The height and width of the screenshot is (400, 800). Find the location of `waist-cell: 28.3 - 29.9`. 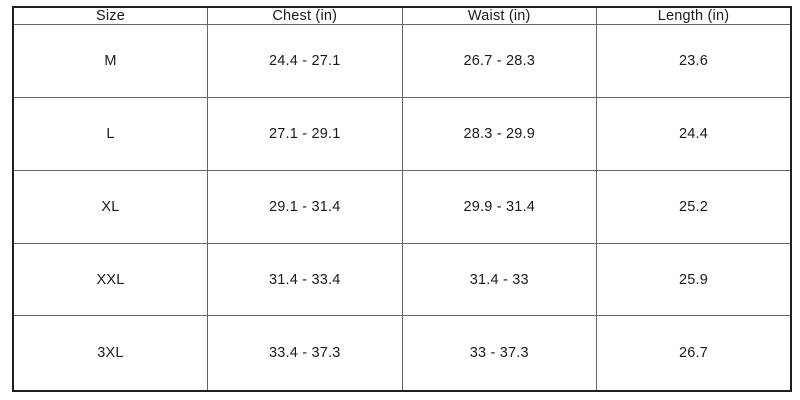

waist-cell: 28.3 - 29.9 is located at coordinates (499, 133).